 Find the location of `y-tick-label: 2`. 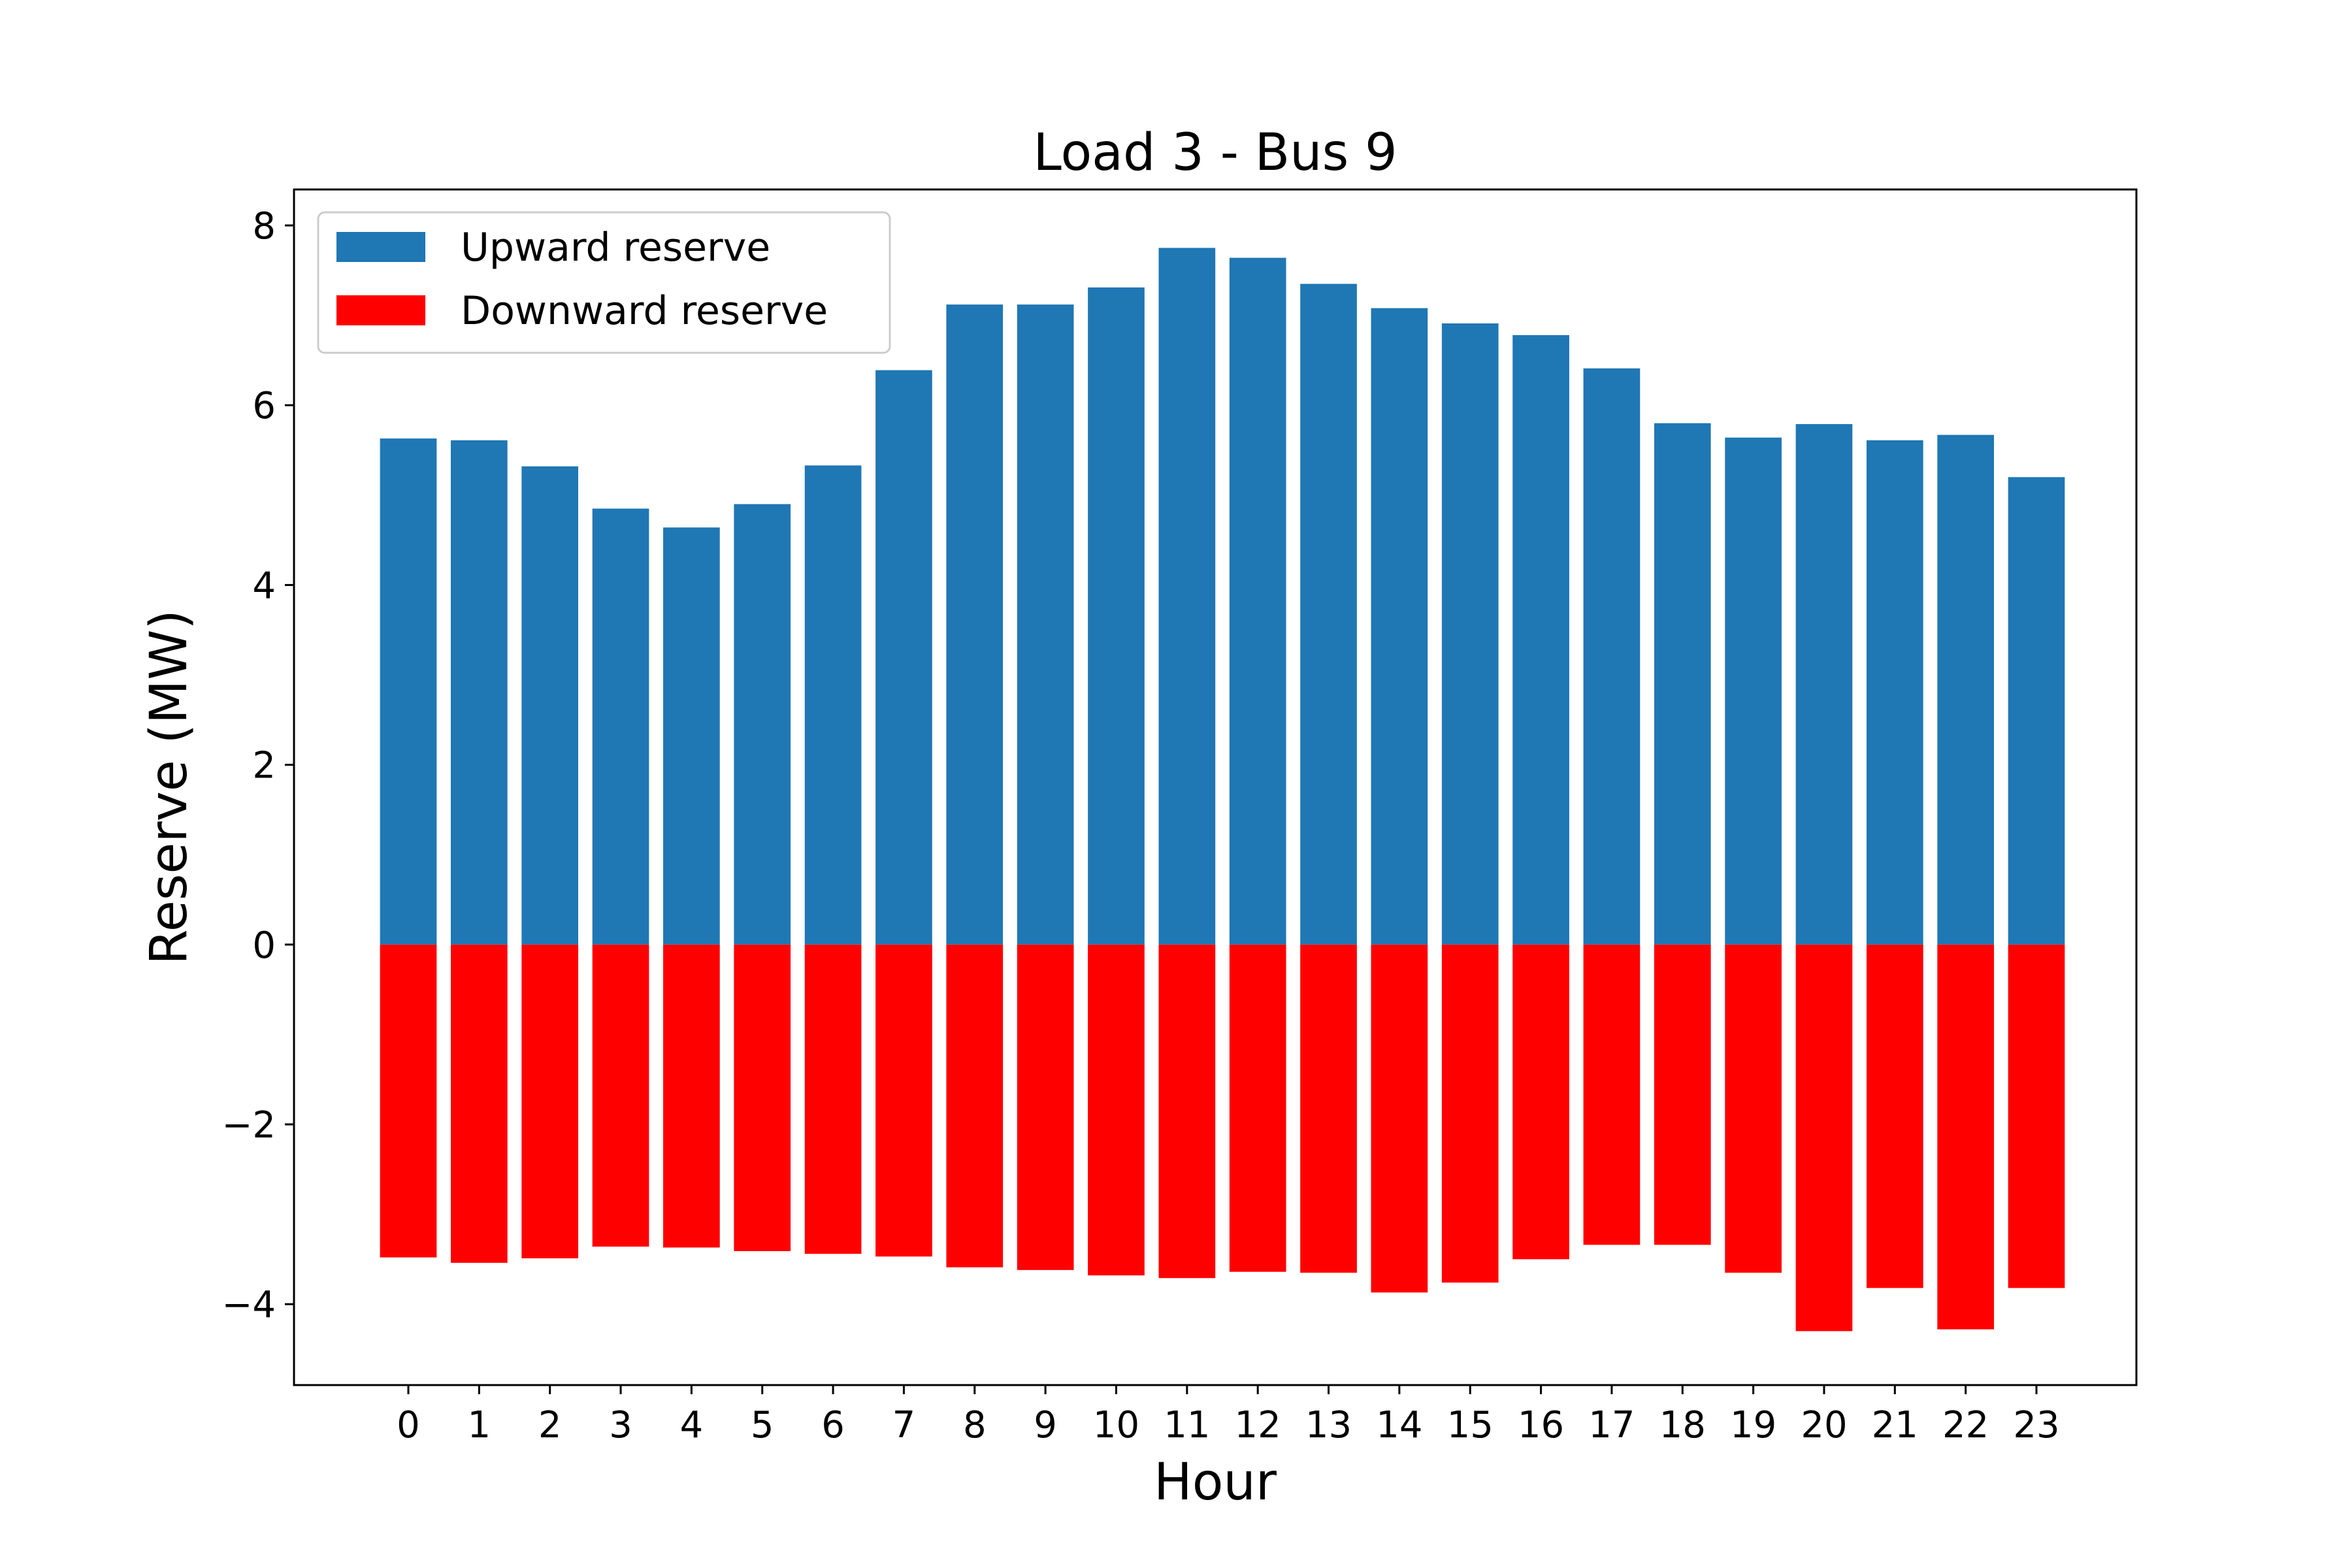

y-tick-label: 2 is located at coordinates (264, 766).